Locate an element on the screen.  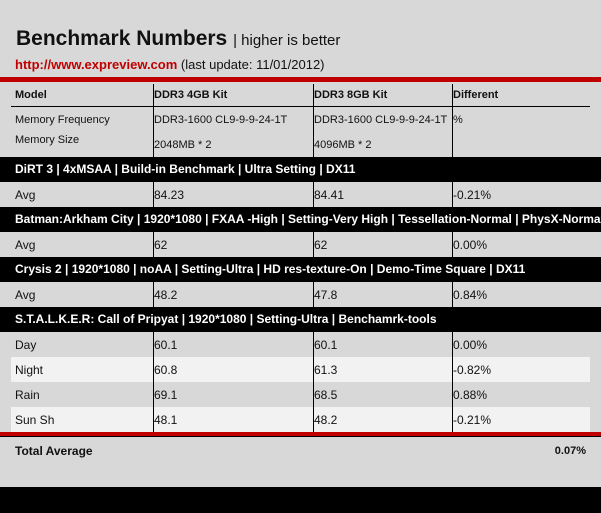
page-title: Benchmark Numbers | higher is better is located at coordinates (178, 39).